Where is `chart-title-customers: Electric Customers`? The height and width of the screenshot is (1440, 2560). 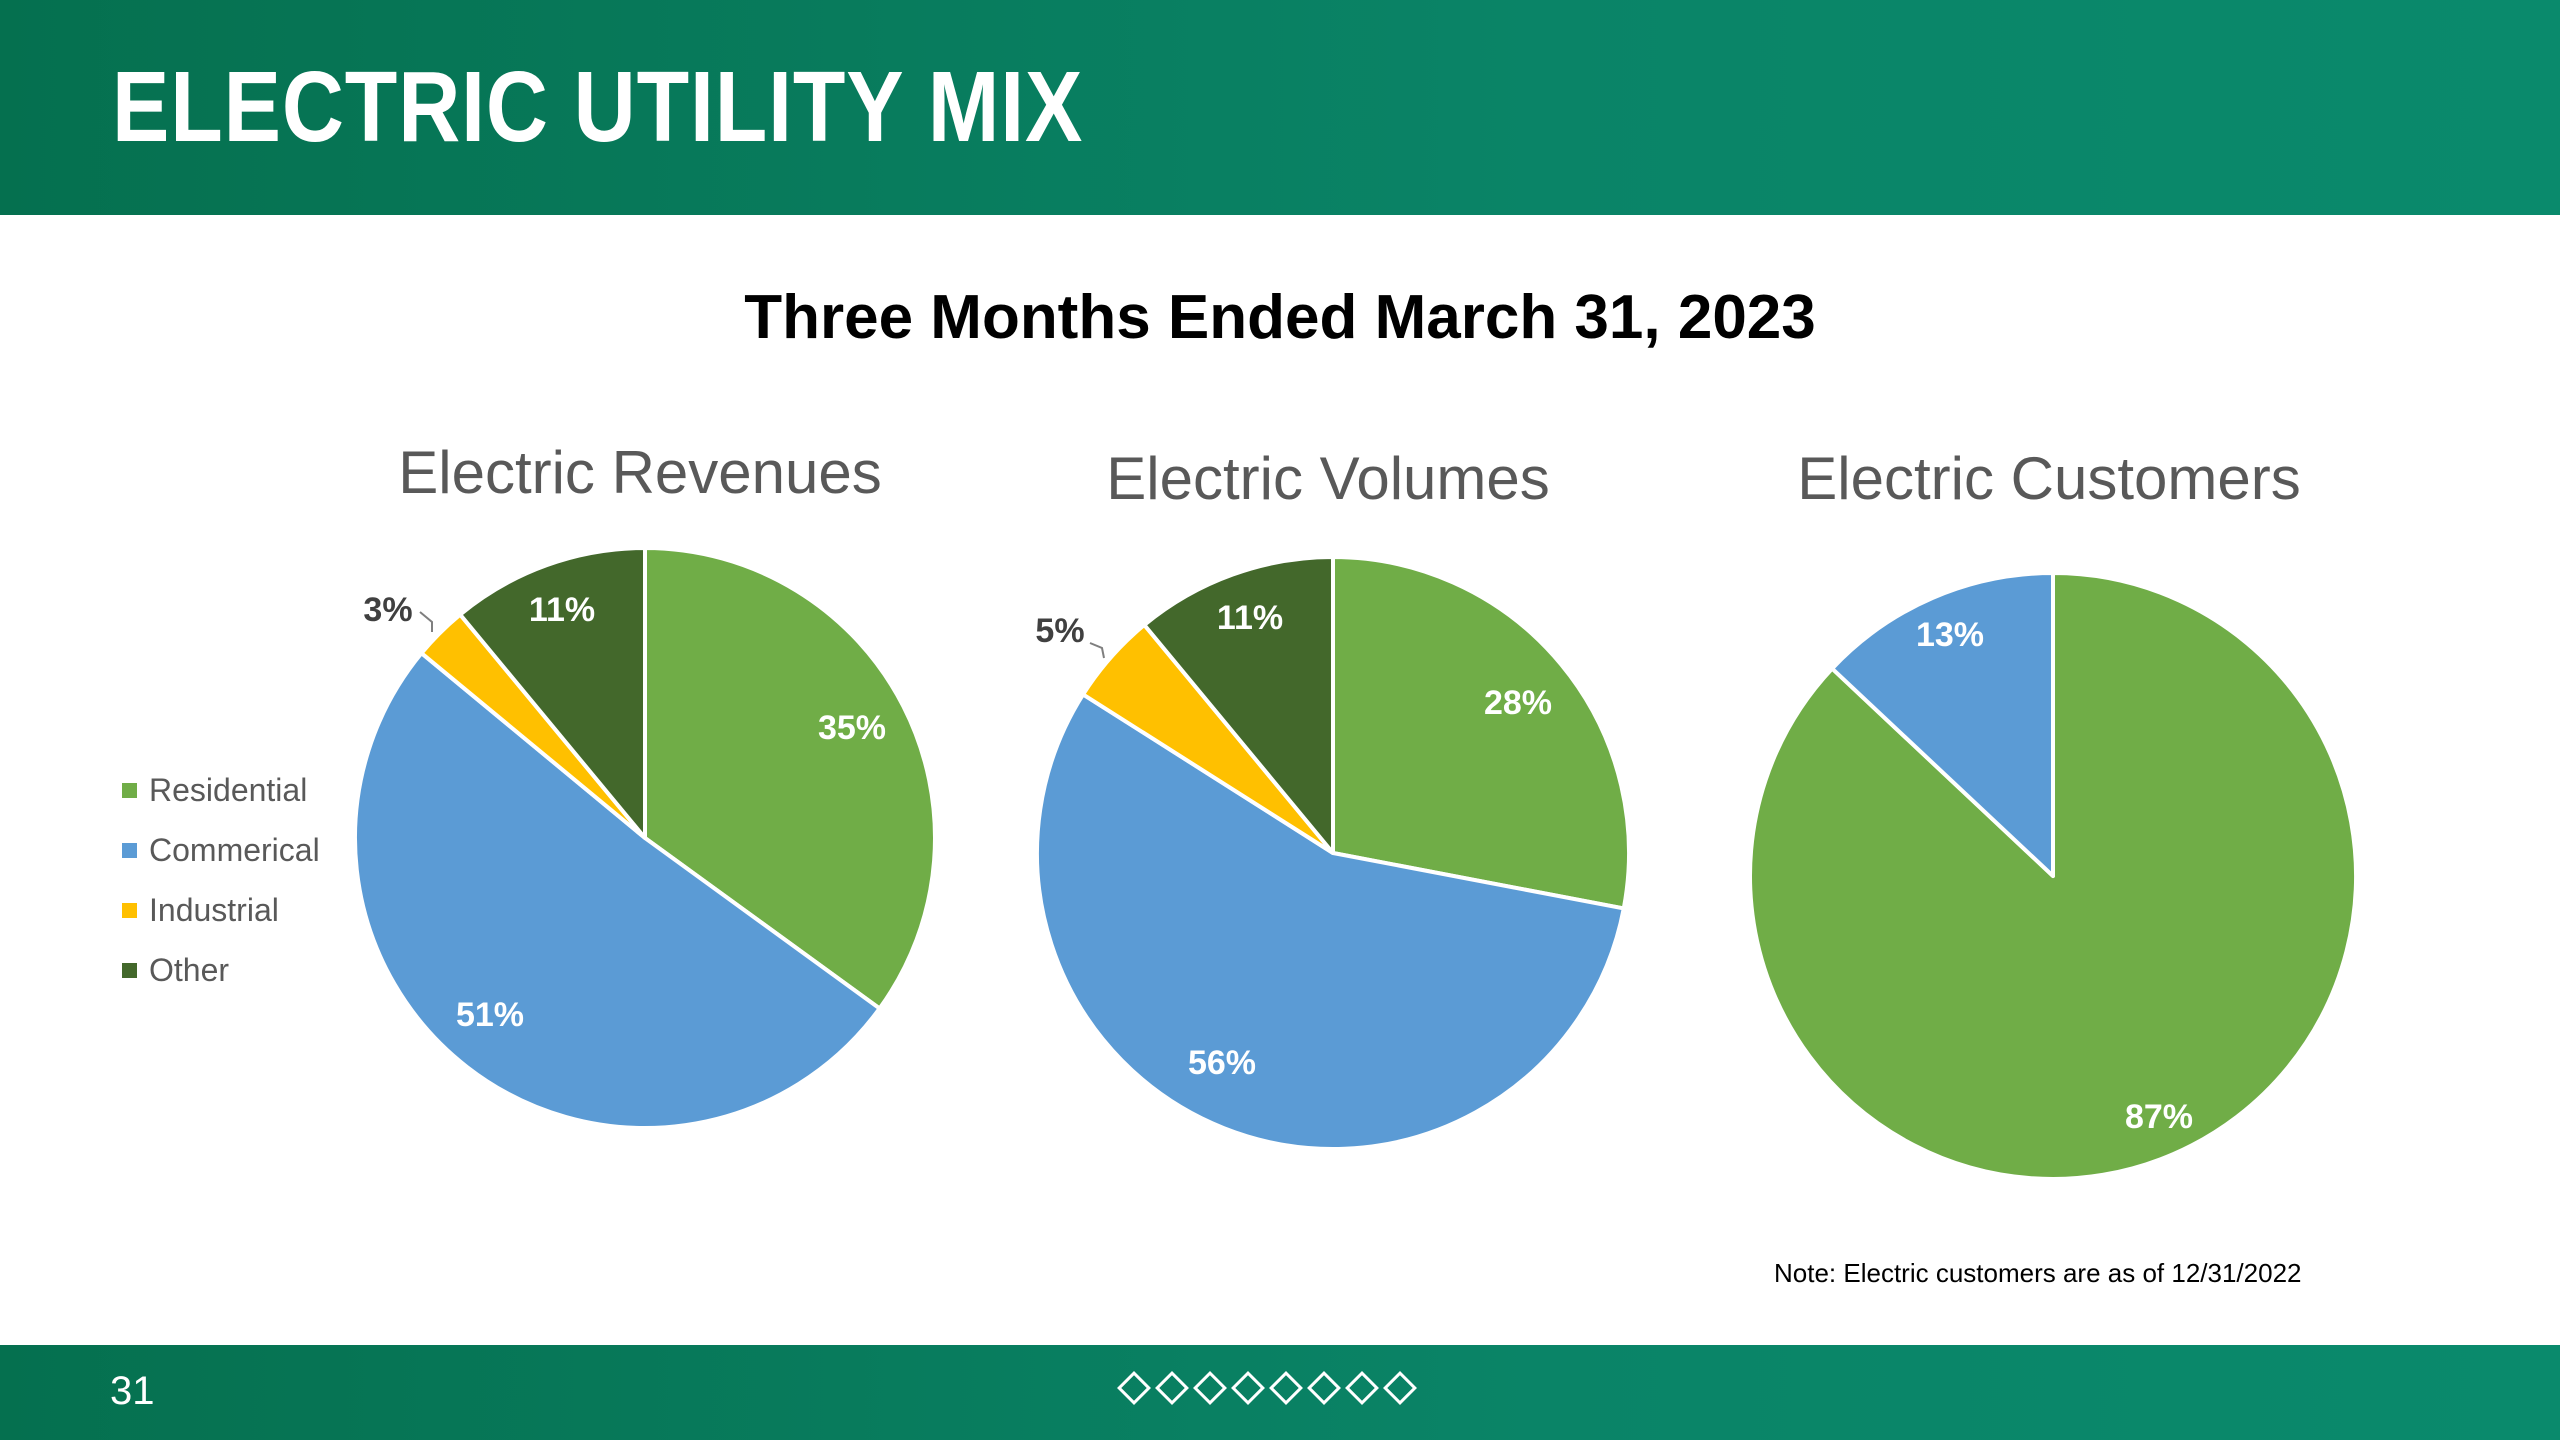 chart-title-customers: Electric Customers is located at coordinates (2049, 478).